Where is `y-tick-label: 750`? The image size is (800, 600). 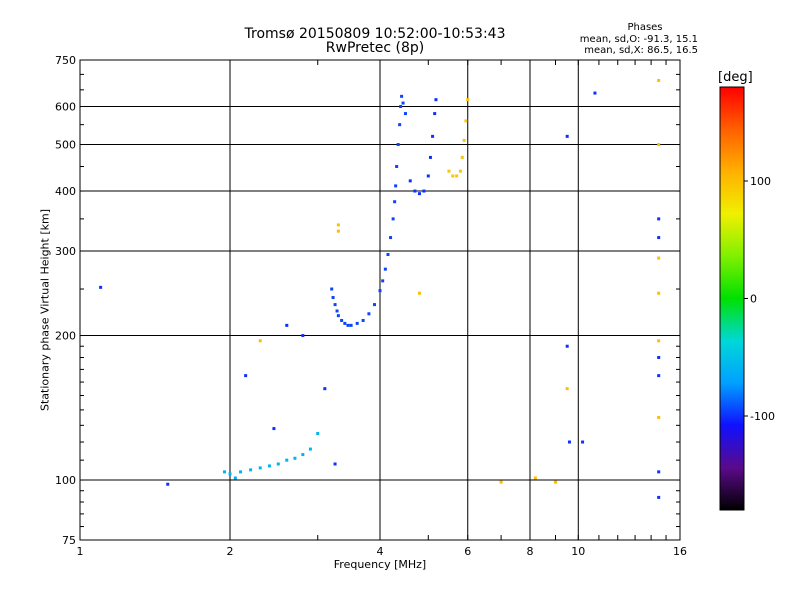 y-tick-label: 750 is located at coordinates (65, 60).